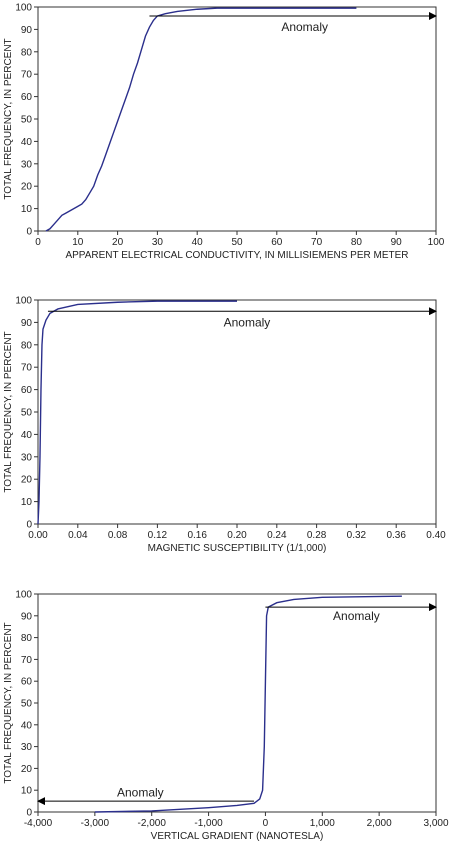 The height and width of the screenshot is (852, 450). I want to click on x-tick-label: 20, so click(118, 242).